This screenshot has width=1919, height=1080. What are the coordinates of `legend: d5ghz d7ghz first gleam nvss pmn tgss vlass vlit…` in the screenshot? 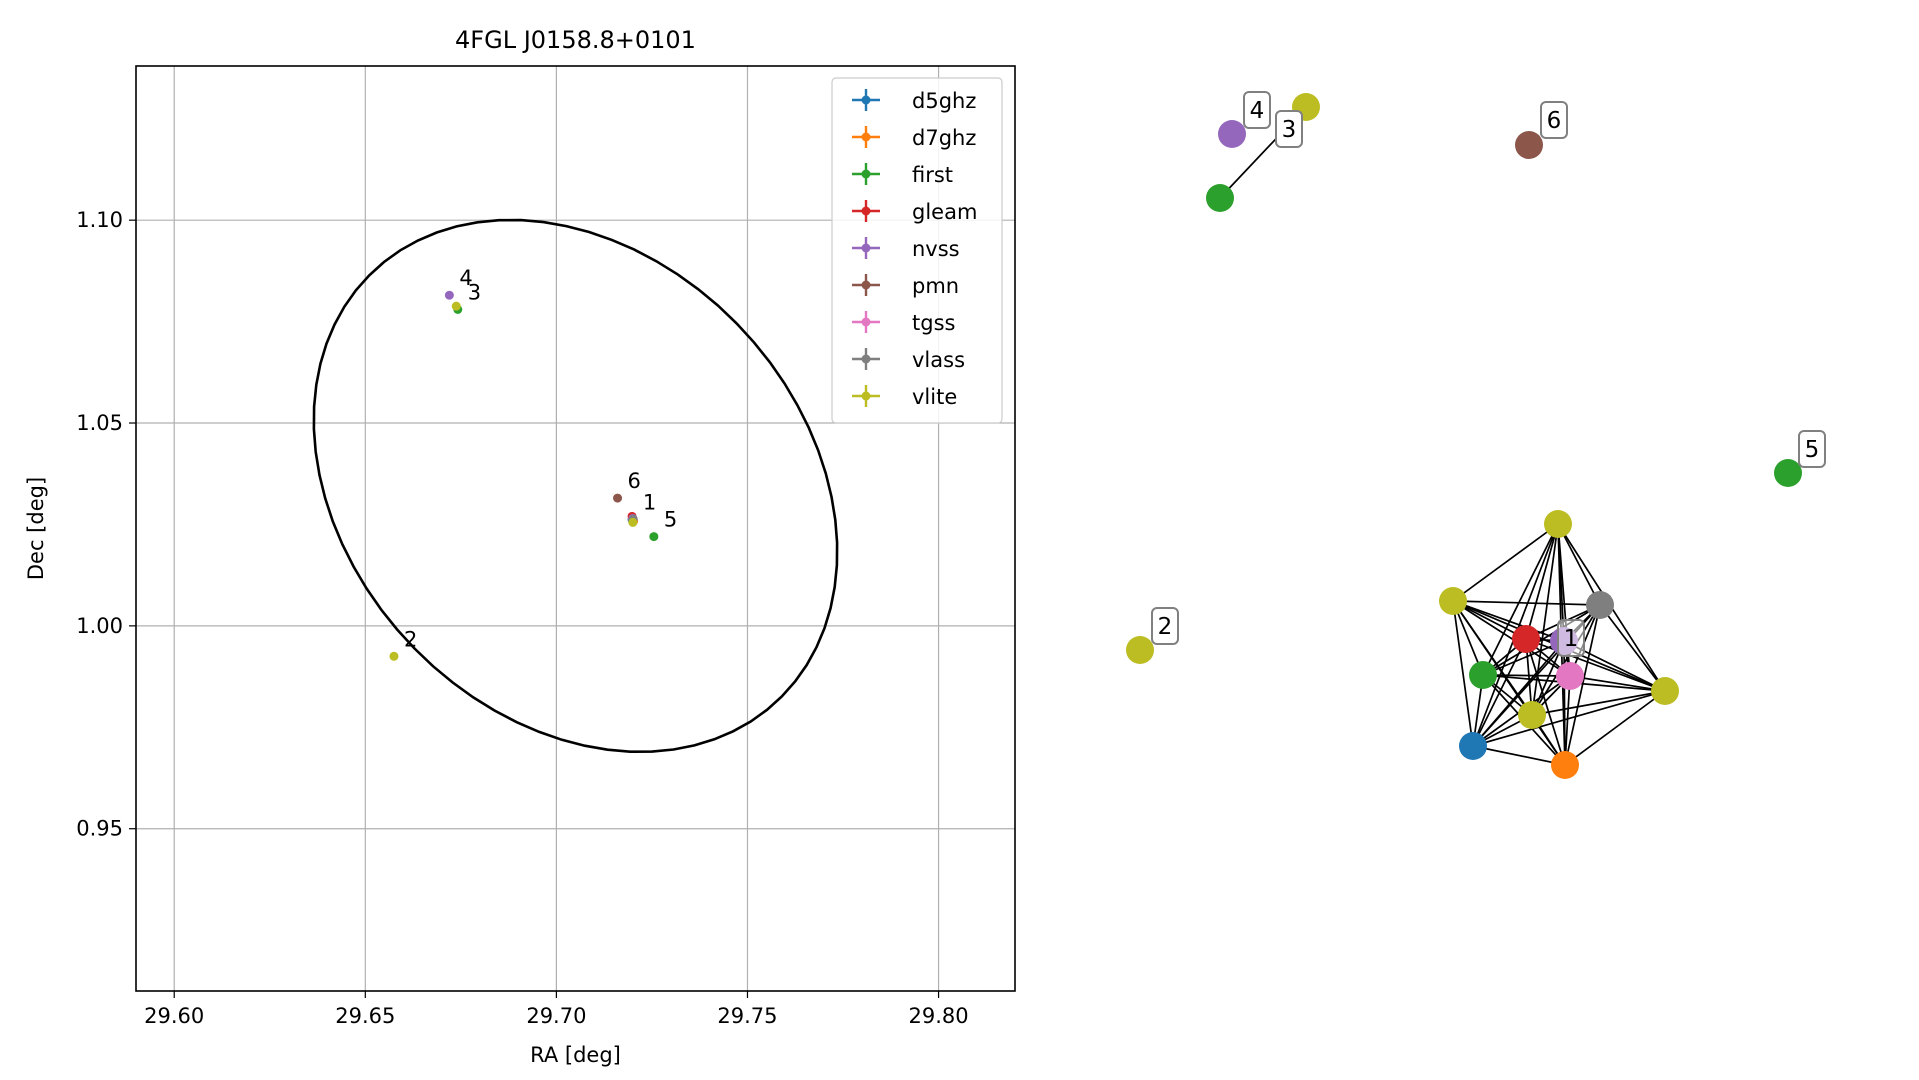 It's located at (917, 250).